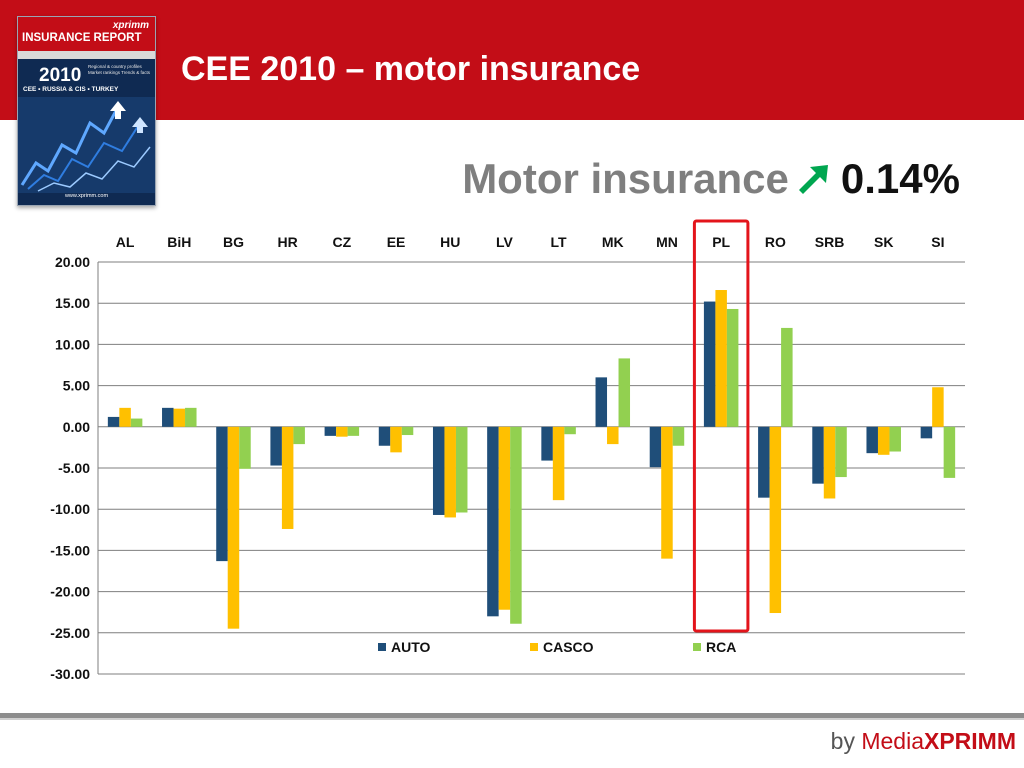 The width and height of the screenshot is (1024, 768). What do you see at coordinates (70, 509) in the screenshot?
I see `y-tick-label: -10.00` at bounding box center [70, 509].